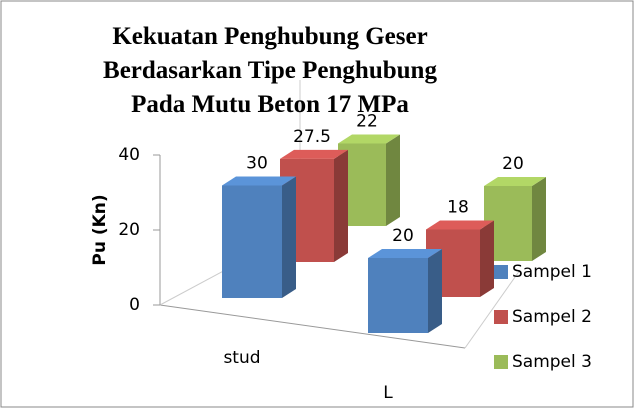 The width and height of the screenshot is (634, 408). What do you see at coordinates (129, 230) in the screenshot?
I see `y-tick-label: 20` at bounding box center [129, 230].